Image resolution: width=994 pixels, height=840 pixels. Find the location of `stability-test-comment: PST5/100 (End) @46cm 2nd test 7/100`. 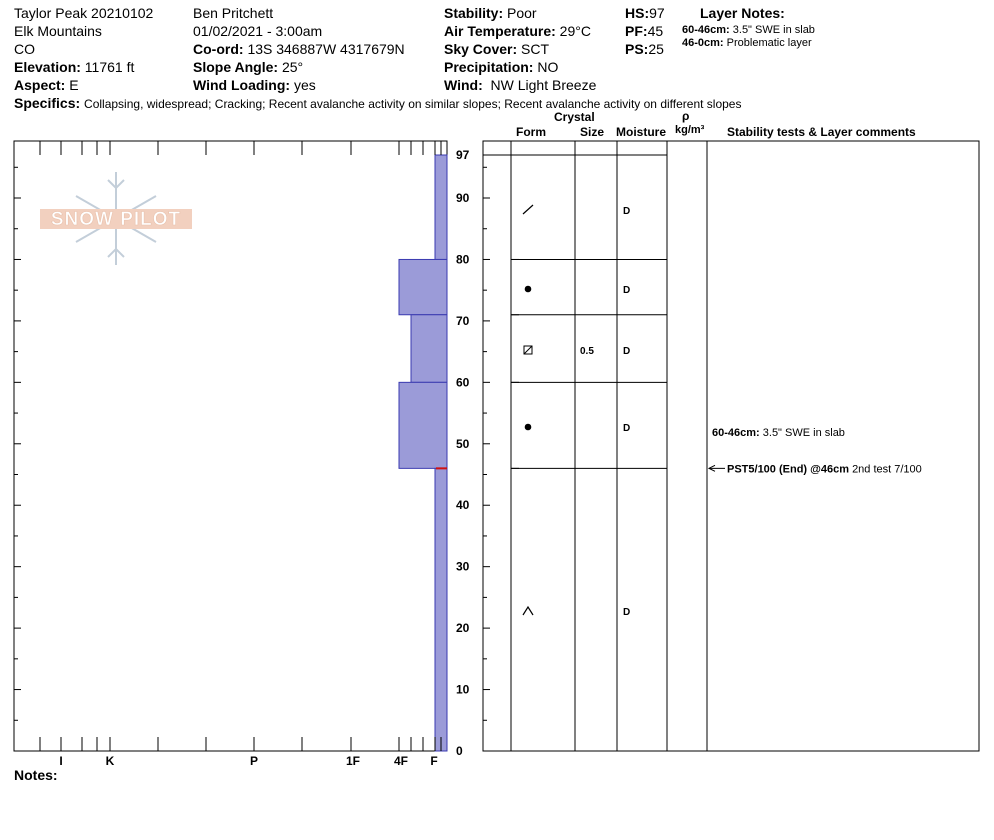

stability-test-comment: PST5/100 (End) @46cm 2nd test 7/100 is located at coordinates (824, 469).